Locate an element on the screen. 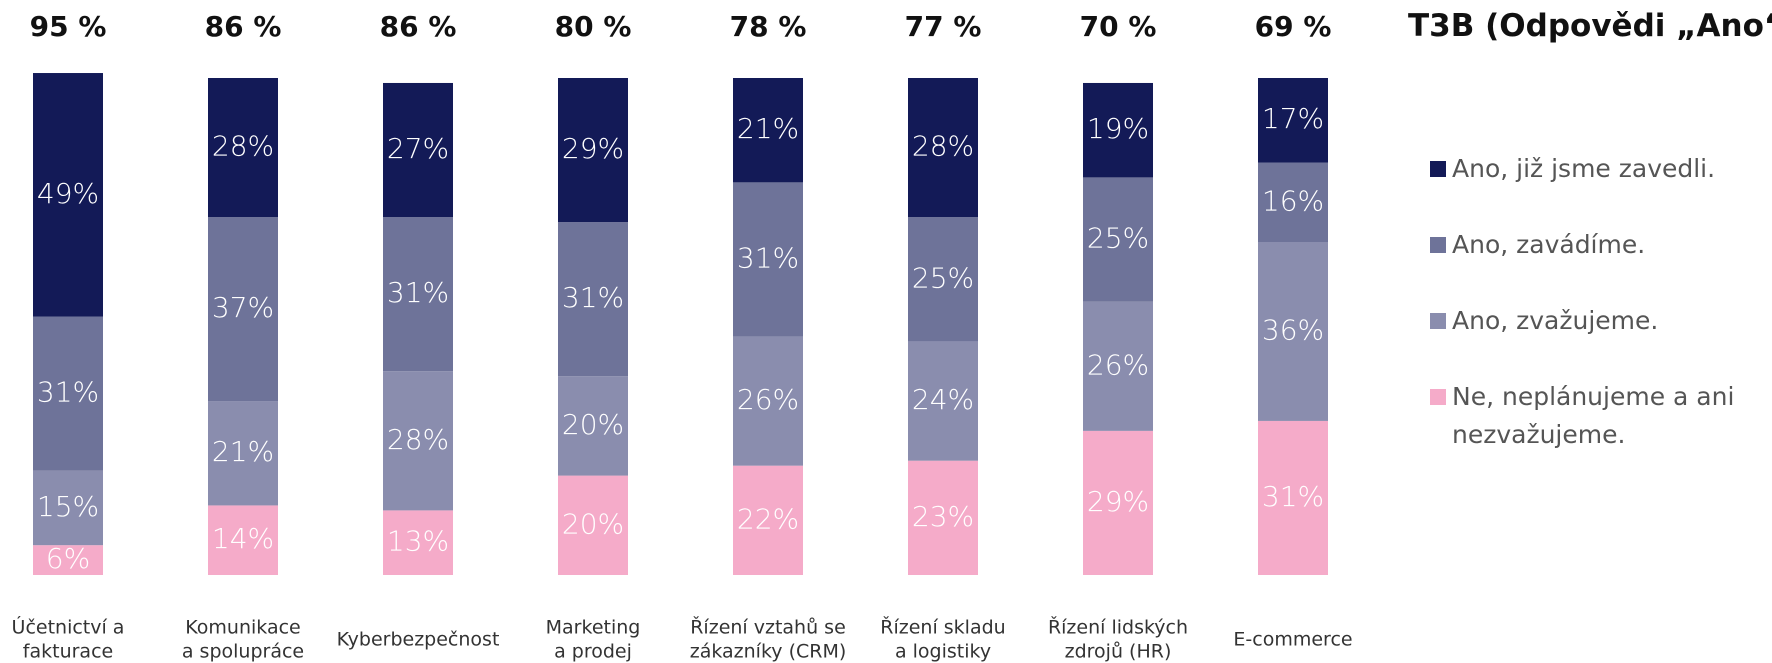 Image resolution: width=1772 pixels, height=663 pixels. legend-item: Ne, neplánujeme a ani nezvažujeme. is located at coordinates (1600, 416).